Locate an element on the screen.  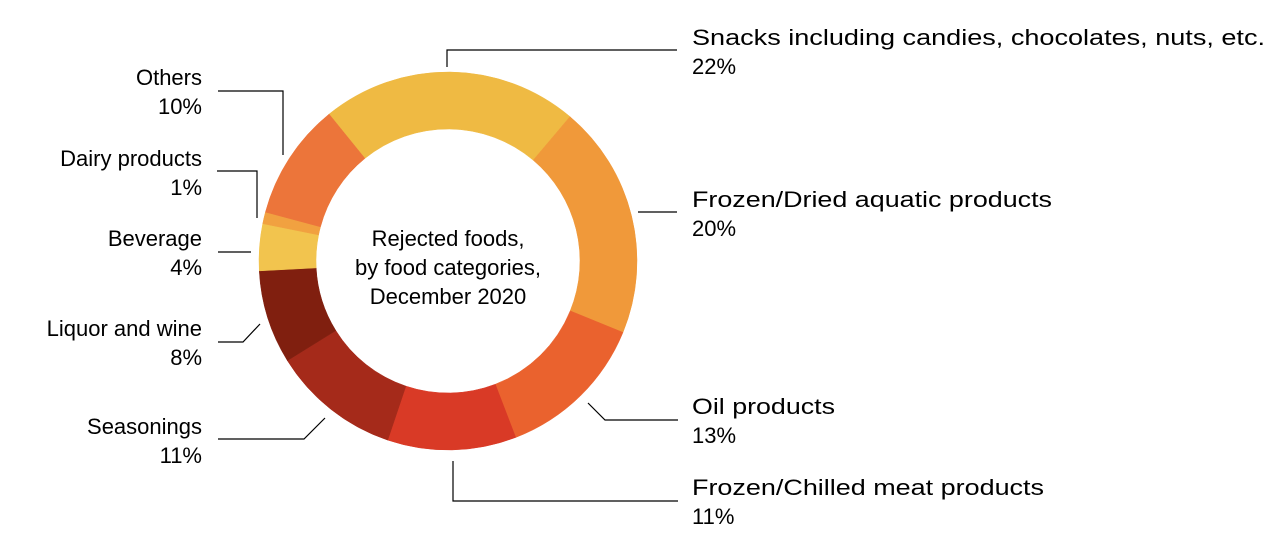
donut-slice-frozen-chilled-meat-products is located at coordinates (452, 417).